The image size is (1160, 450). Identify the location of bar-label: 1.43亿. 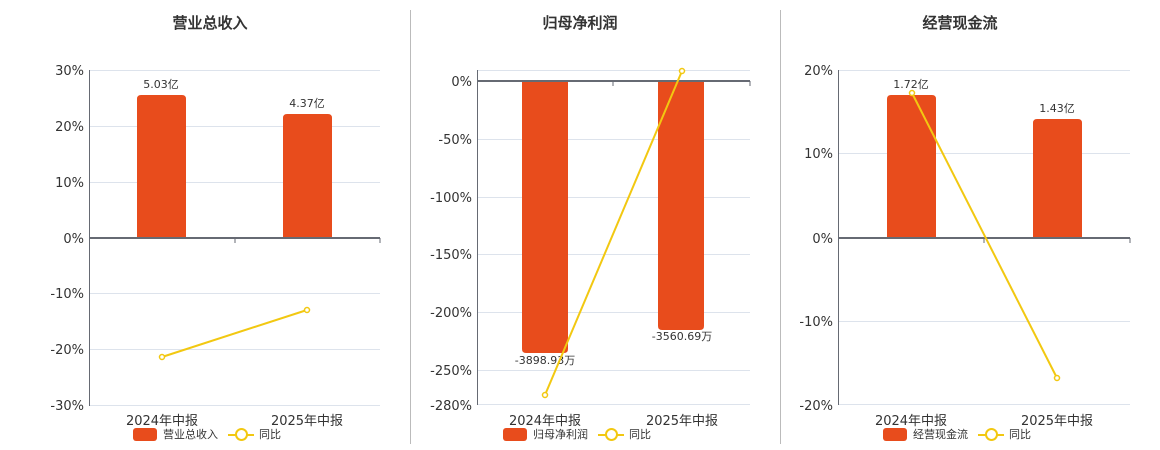
(1057, 108).